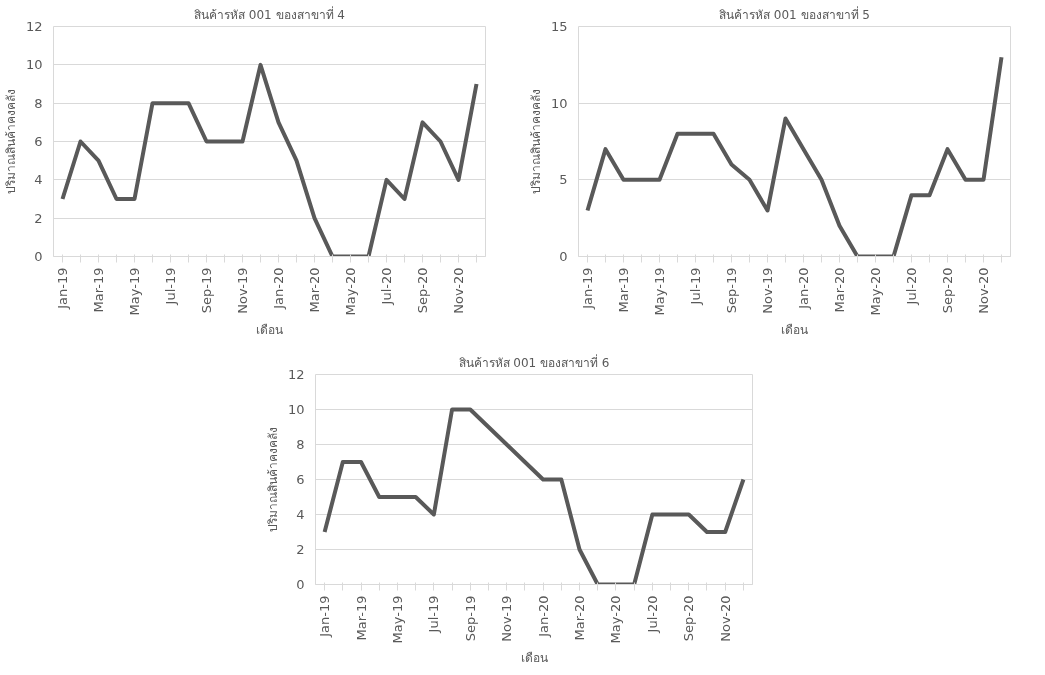 Image resolution: width=1045 pixels, height=675 pixels. I want to click on chart-title: สินค้ารหัส 001 ของสาขาที่ 6, so click(534, 361).